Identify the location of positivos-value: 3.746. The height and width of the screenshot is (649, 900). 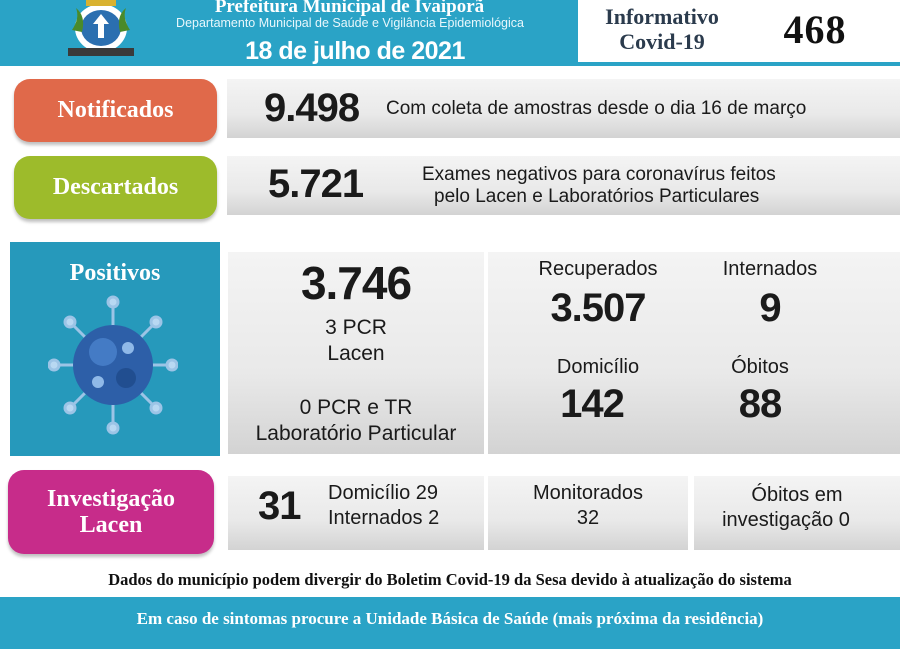
(356, 283).